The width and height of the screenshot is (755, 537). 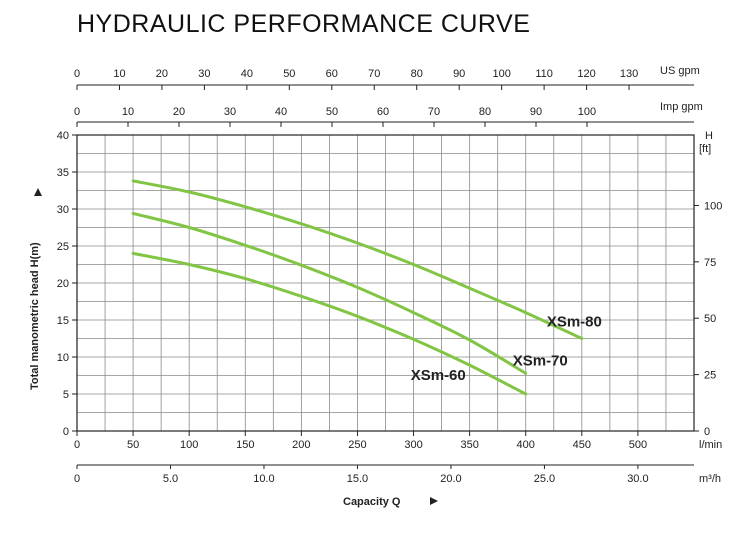 I want to click on ft-tick-label: 75, so click(x=710, y=263).